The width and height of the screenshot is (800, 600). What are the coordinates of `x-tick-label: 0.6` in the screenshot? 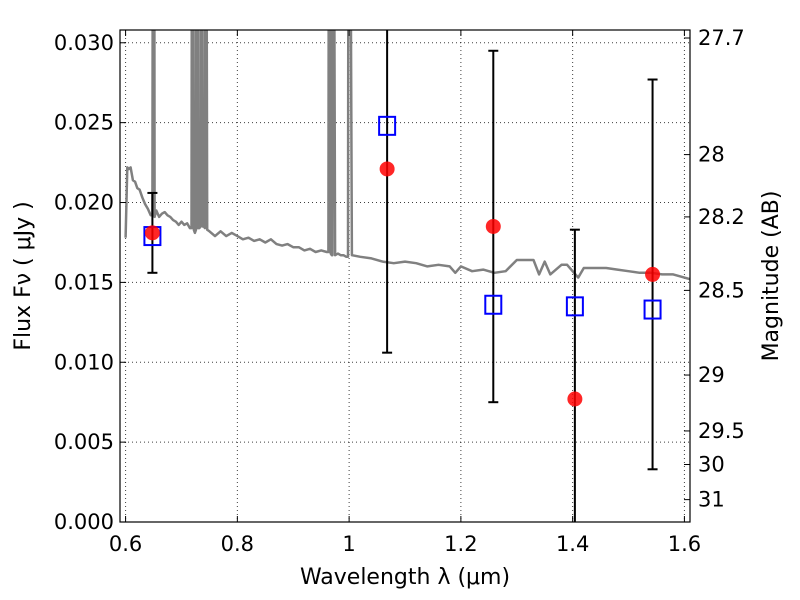 It's located at (125, 544).